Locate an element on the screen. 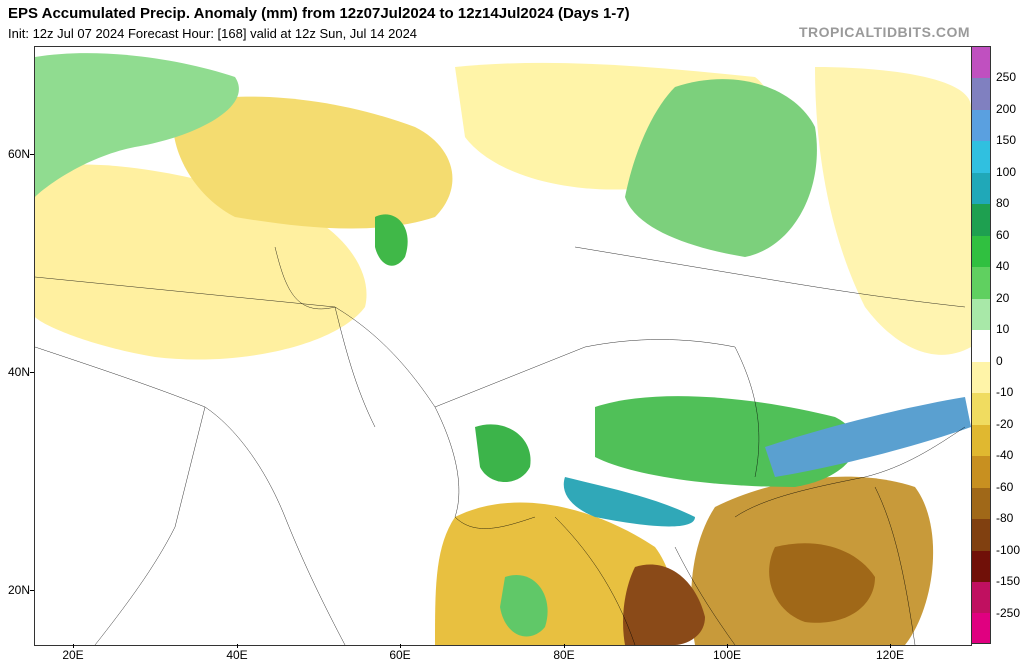 Image resolution: width=1024 pixels, height=665 pixels. wet-region-kazakh is located at coordinates (391, 240).